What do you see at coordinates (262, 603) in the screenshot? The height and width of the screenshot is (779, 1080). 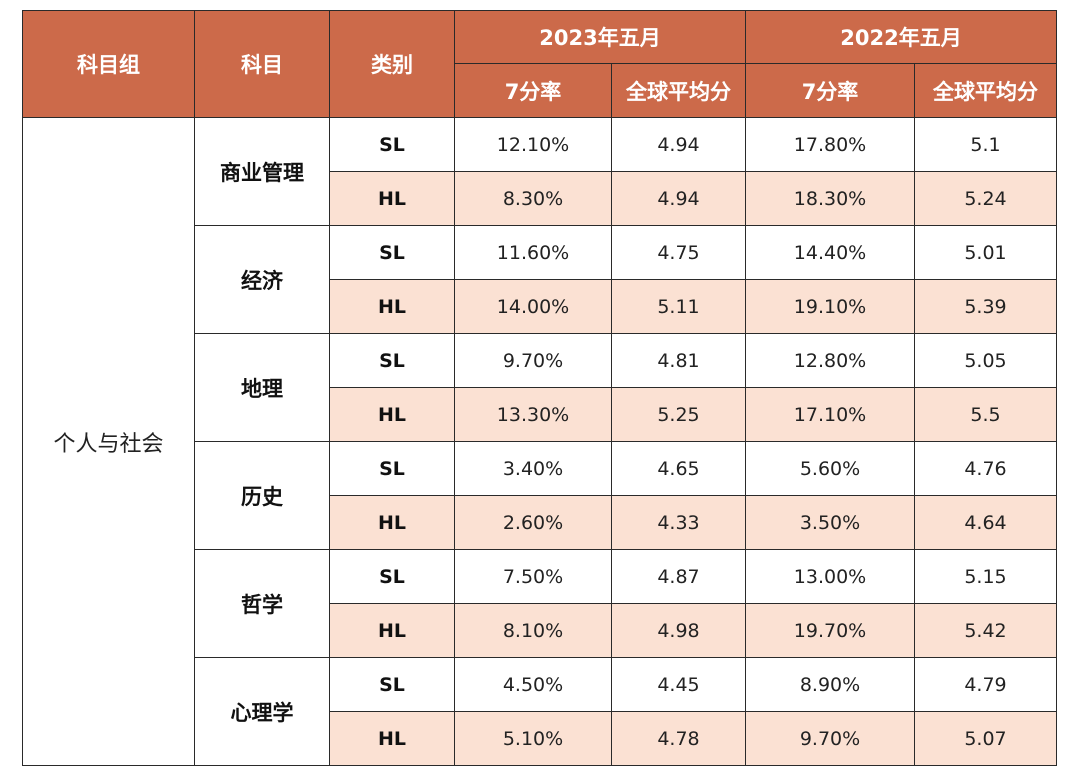 I see `subject-name-cell: 哲学` at bounding box center [262, 603].